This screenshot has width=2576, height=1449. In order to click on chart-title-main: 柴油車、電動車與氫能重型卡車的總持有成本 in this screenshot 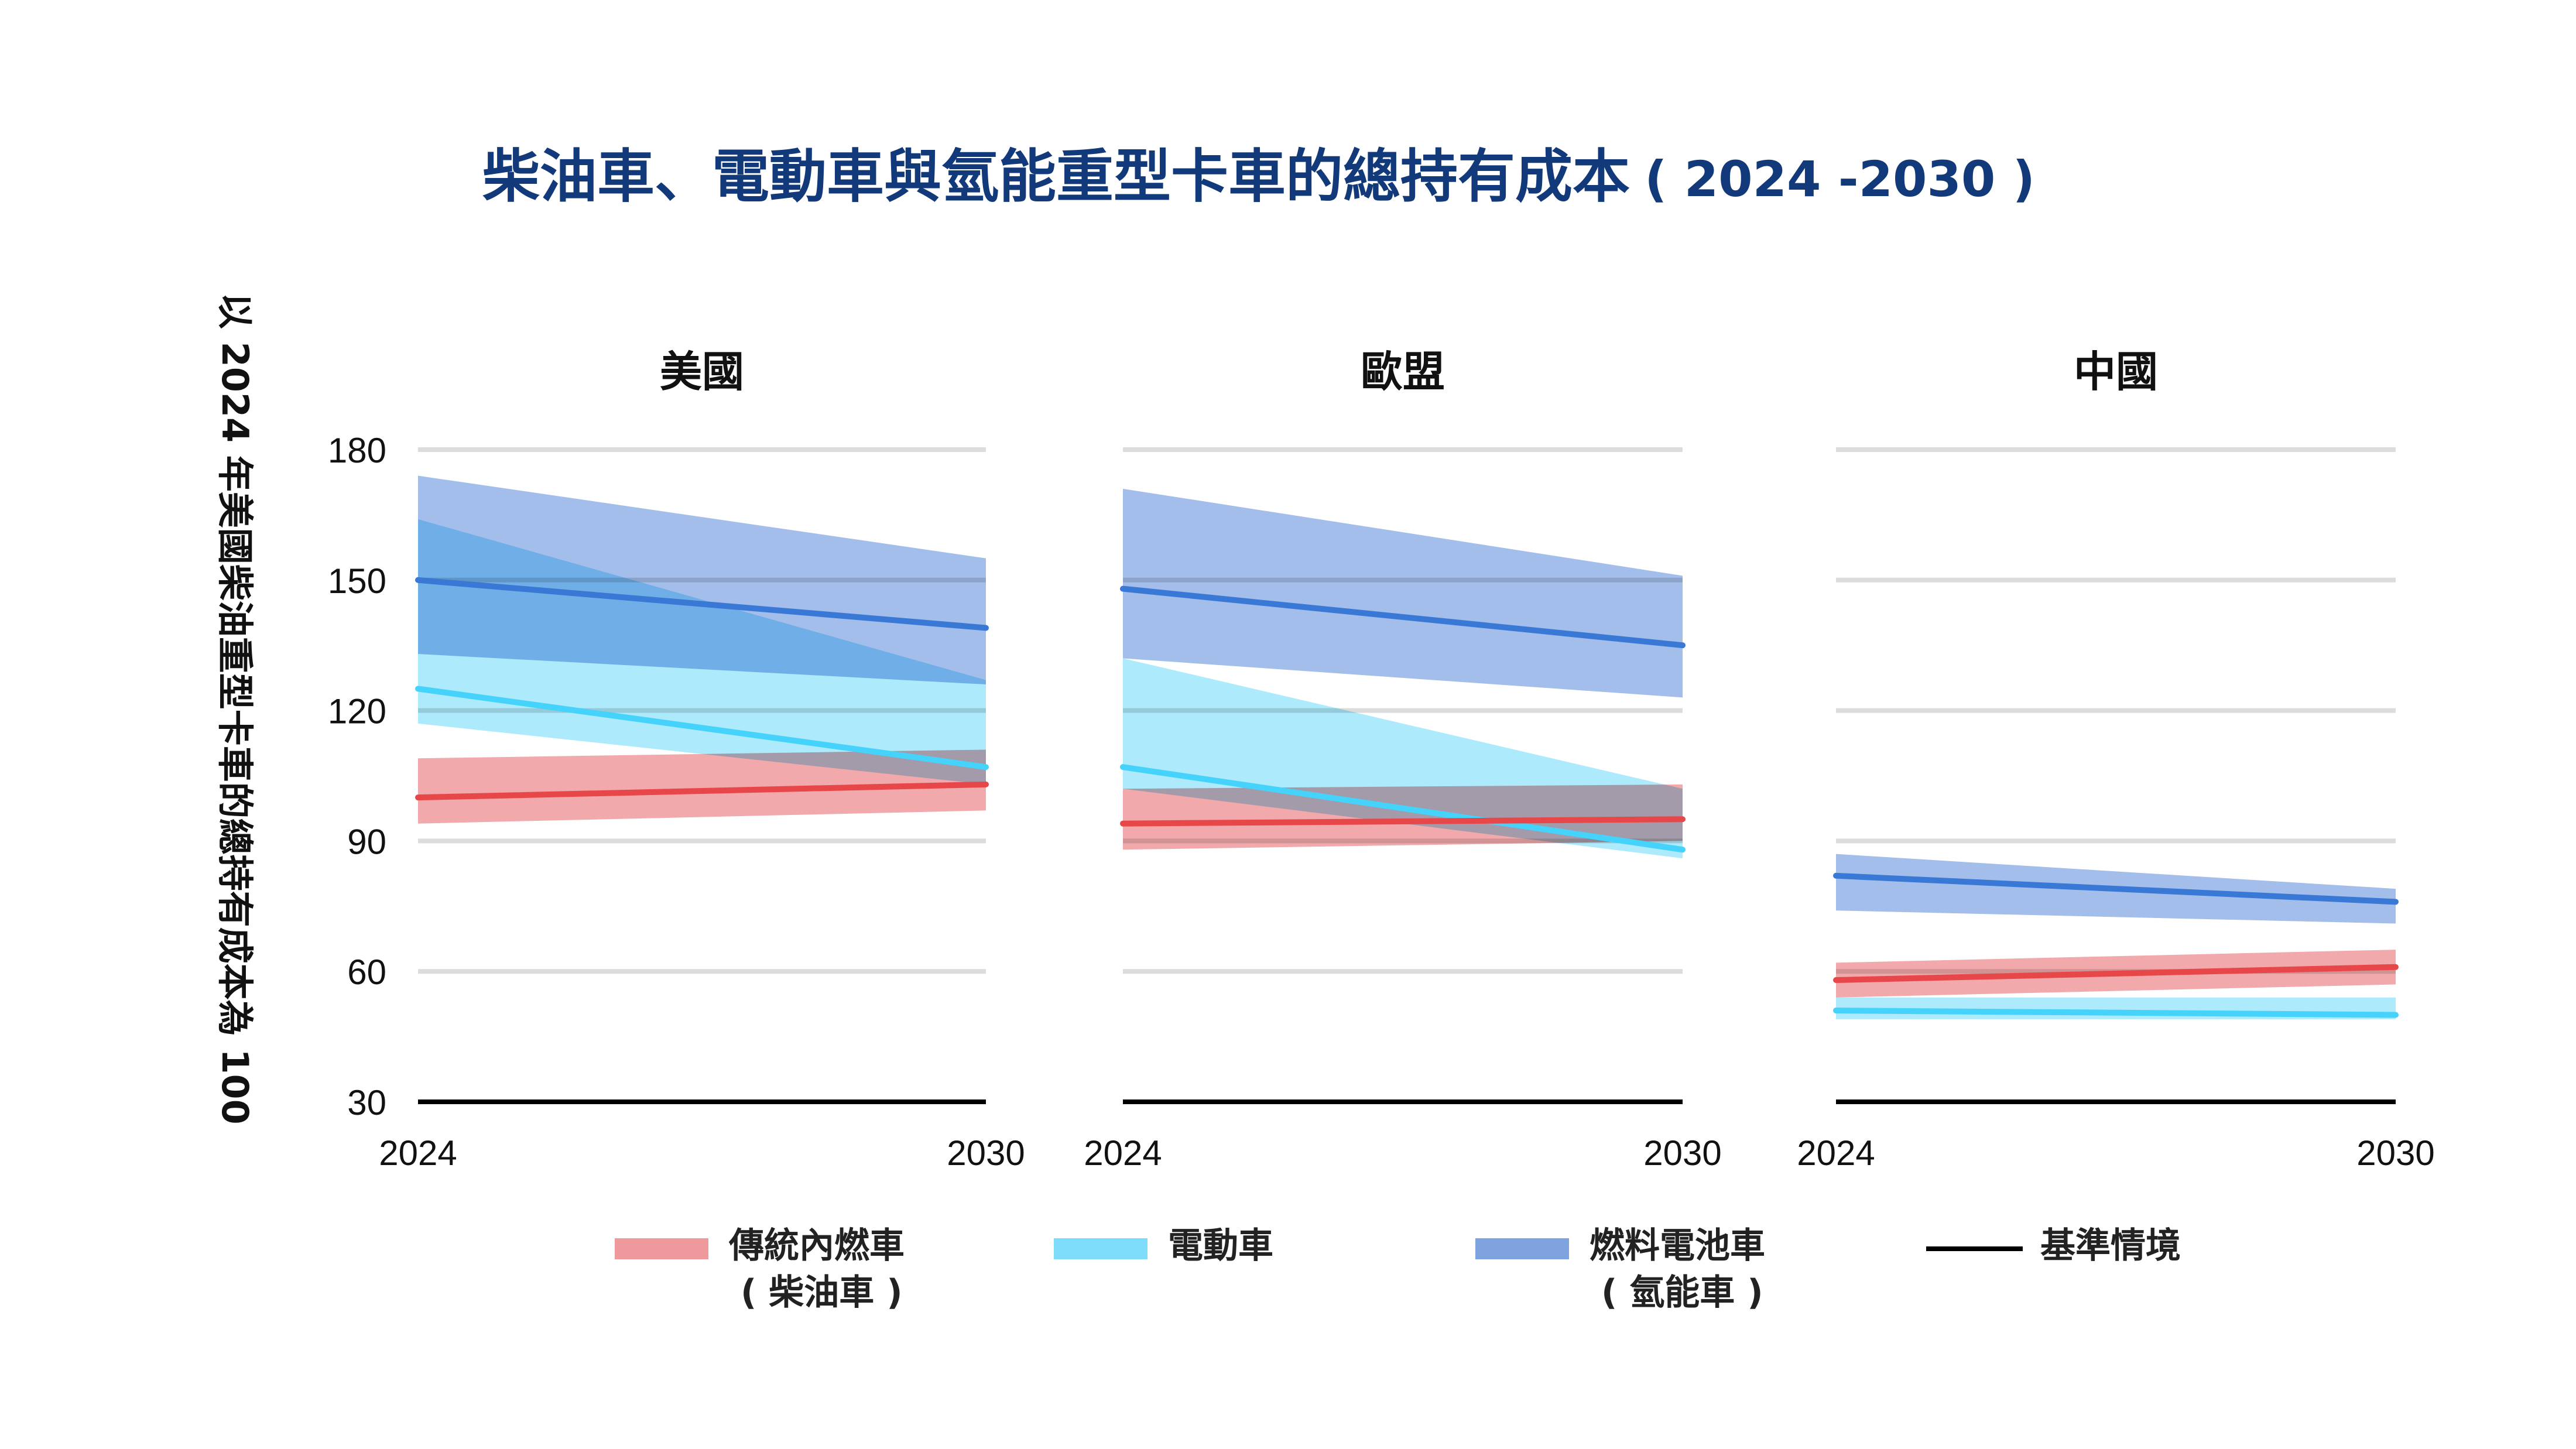, I will do `click(1056, 176)`.